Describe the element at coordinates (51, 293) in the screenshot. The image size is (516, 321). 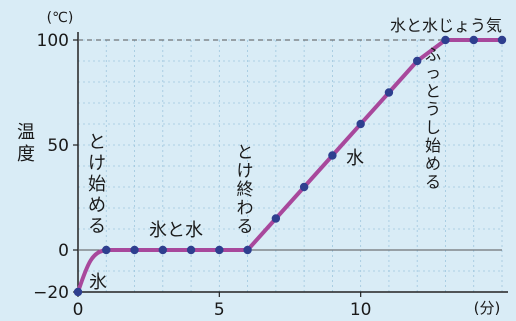
I see `y-tick-label: −20` at that location.